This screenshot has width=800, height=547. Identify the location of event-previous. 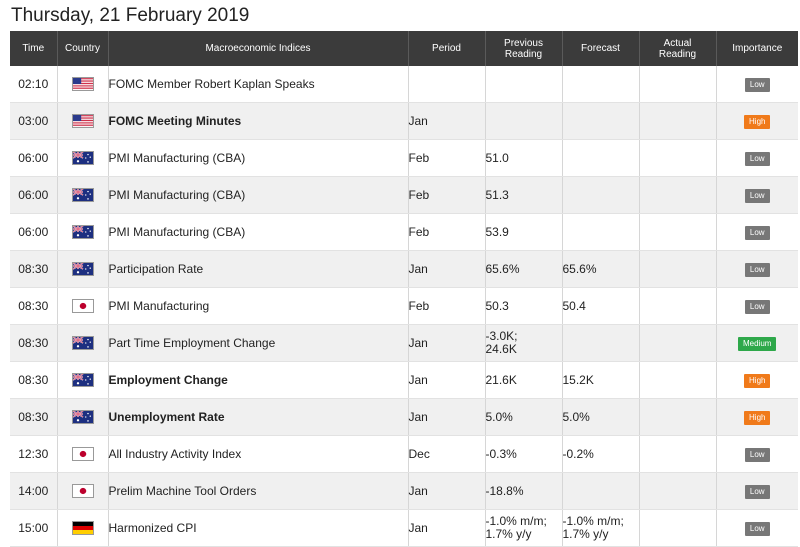
(524, 84).